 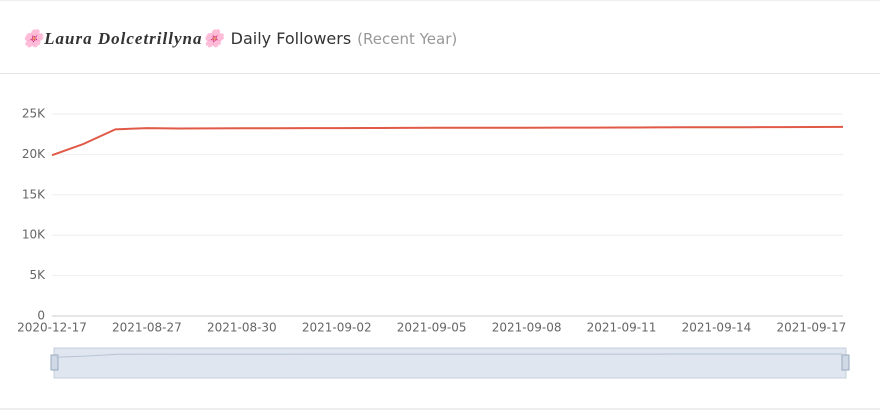 What do you see at coordinates (717, 328) in the screenshot?
I see `x-tick-label: 2021-09-14` at bounding box center [717, 328].